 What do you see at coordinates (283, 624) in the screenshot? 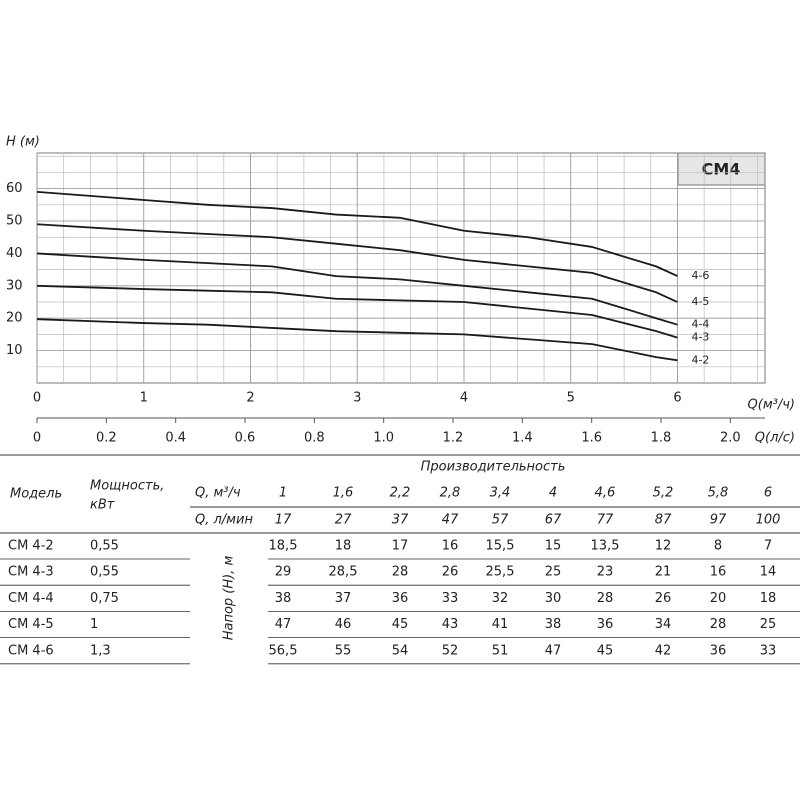
I see `head-cell: 47` at bounding box center [283, 624].